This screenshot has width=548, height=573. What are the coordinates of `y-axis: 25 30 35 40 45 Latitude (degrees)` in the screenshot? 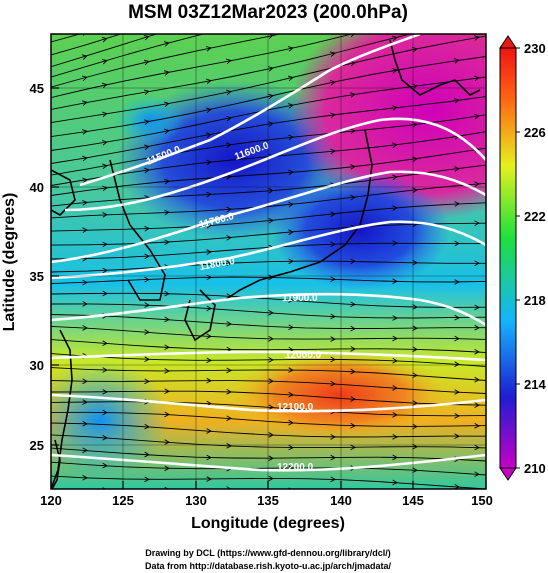 It's located at (30, 267).